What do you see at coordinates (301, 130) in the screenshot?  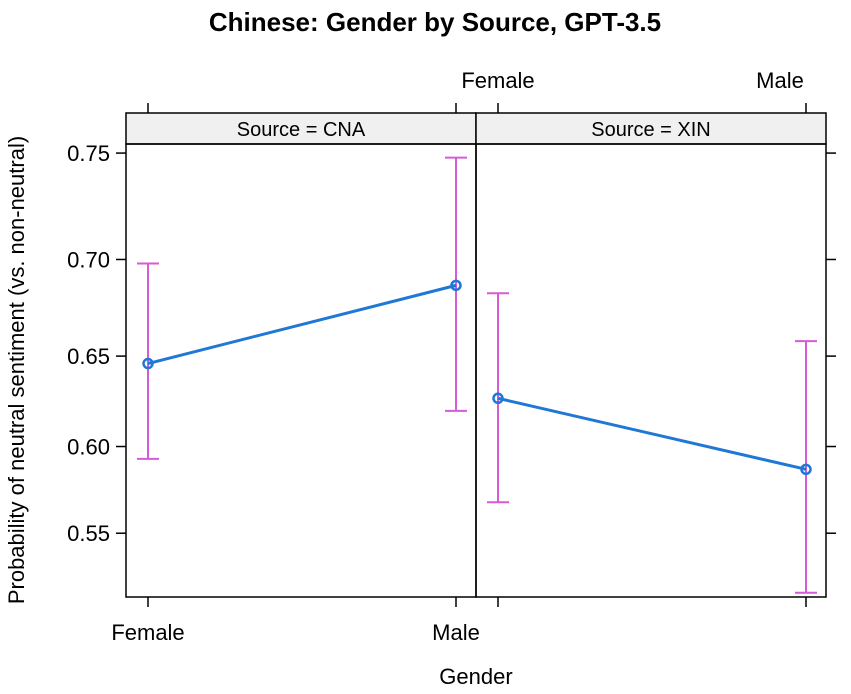 I see `strip-label: Source = CNA` at bounding box center [301, 130].